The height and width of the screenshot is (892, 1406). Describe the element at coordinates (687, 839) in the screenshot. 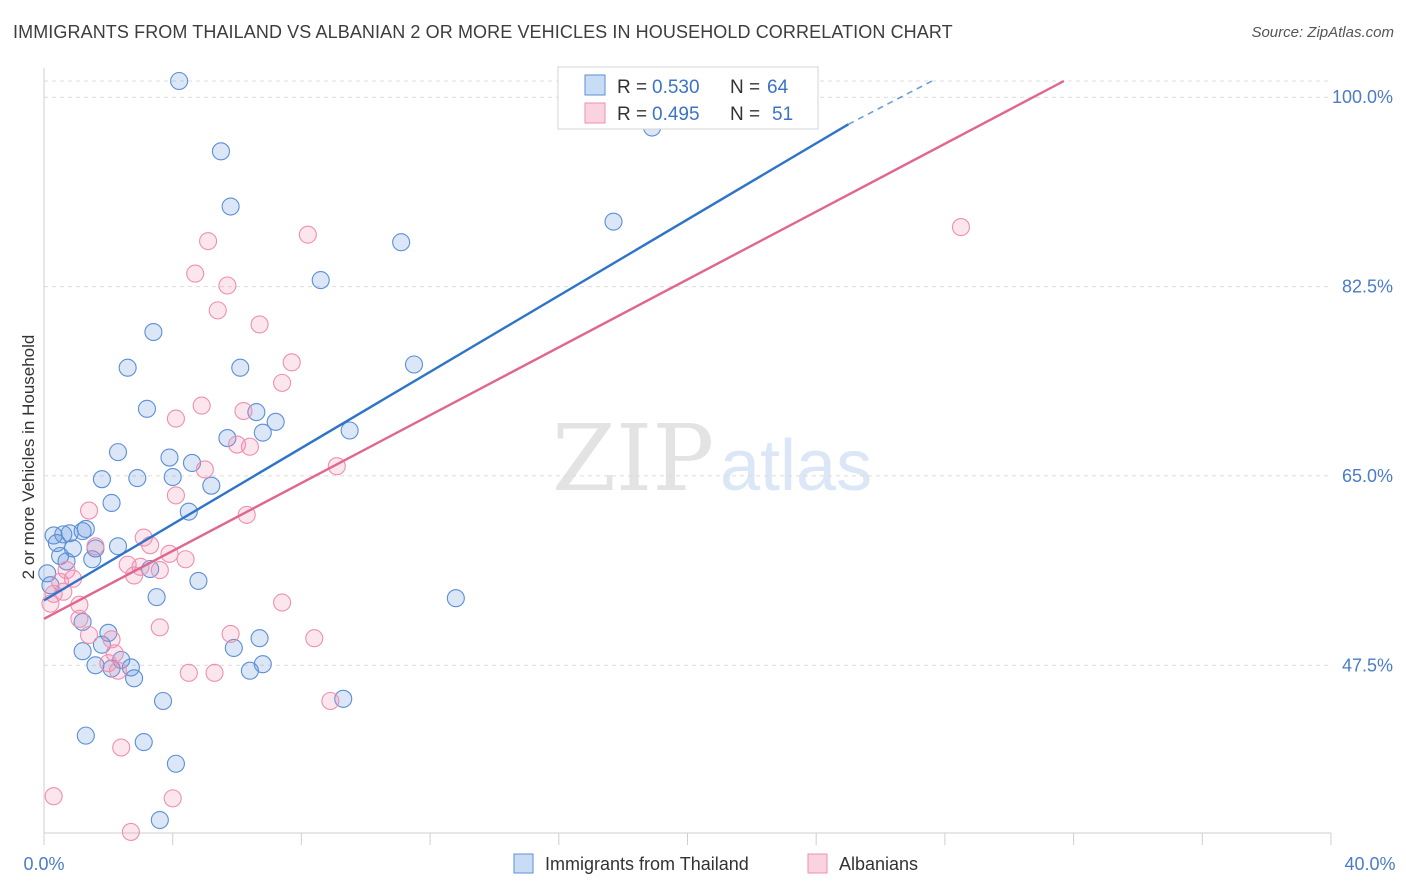

I see `x-axis-ticks` at that location.